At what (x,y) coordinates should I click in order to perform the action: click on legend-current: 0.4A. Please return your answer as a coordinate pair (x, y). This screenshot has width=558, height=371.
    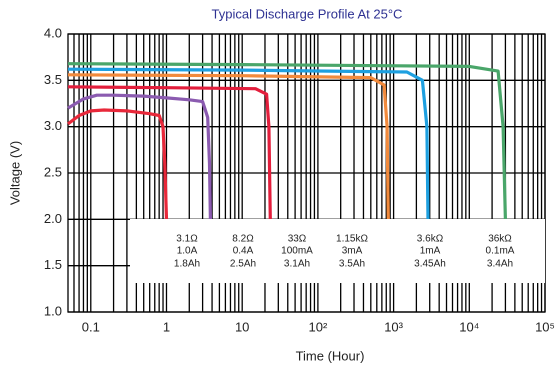
    Looking at the image, I should click on (243, 251).